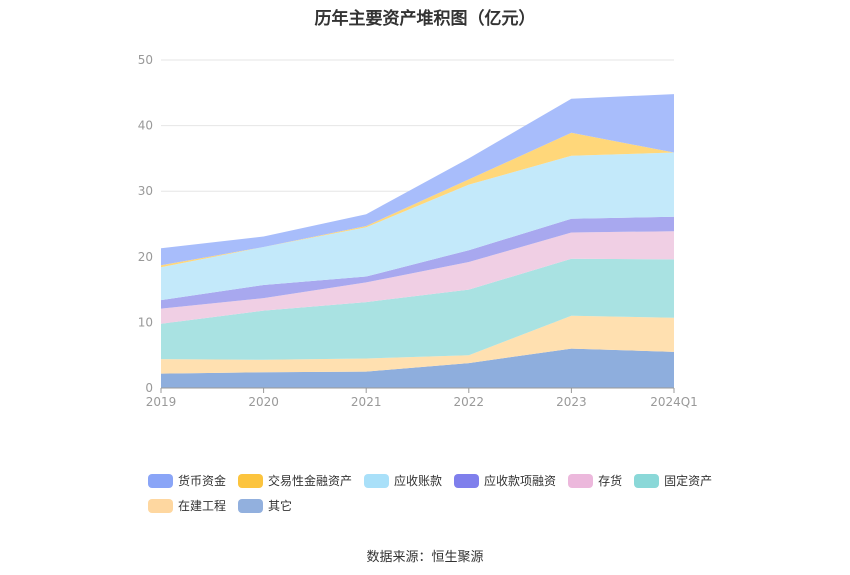 This screenshot has width=850, height=575. Describe the element at coordinates (202, 481) in the screenshot. I see `legend-label: 货币资金` at that location.